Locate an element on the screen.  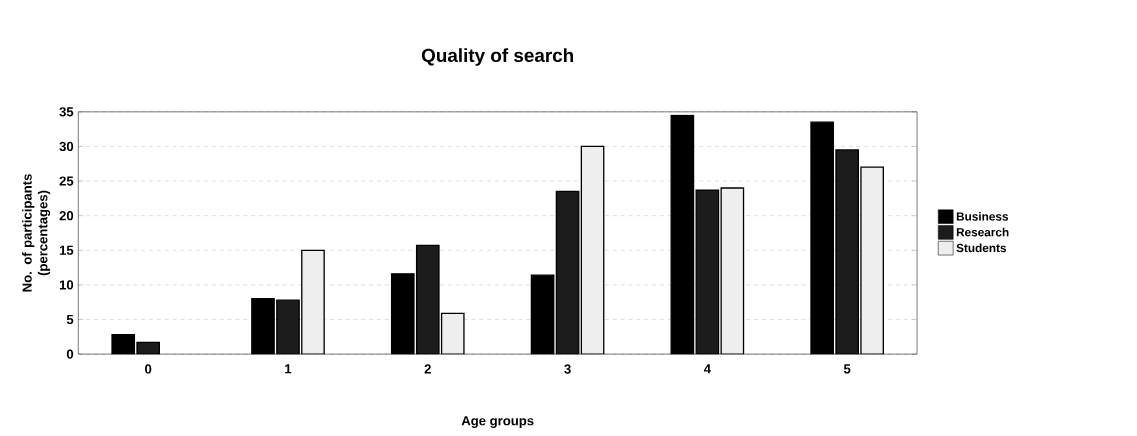
x-tick-label: 2 is located at coordinates (427, 369).